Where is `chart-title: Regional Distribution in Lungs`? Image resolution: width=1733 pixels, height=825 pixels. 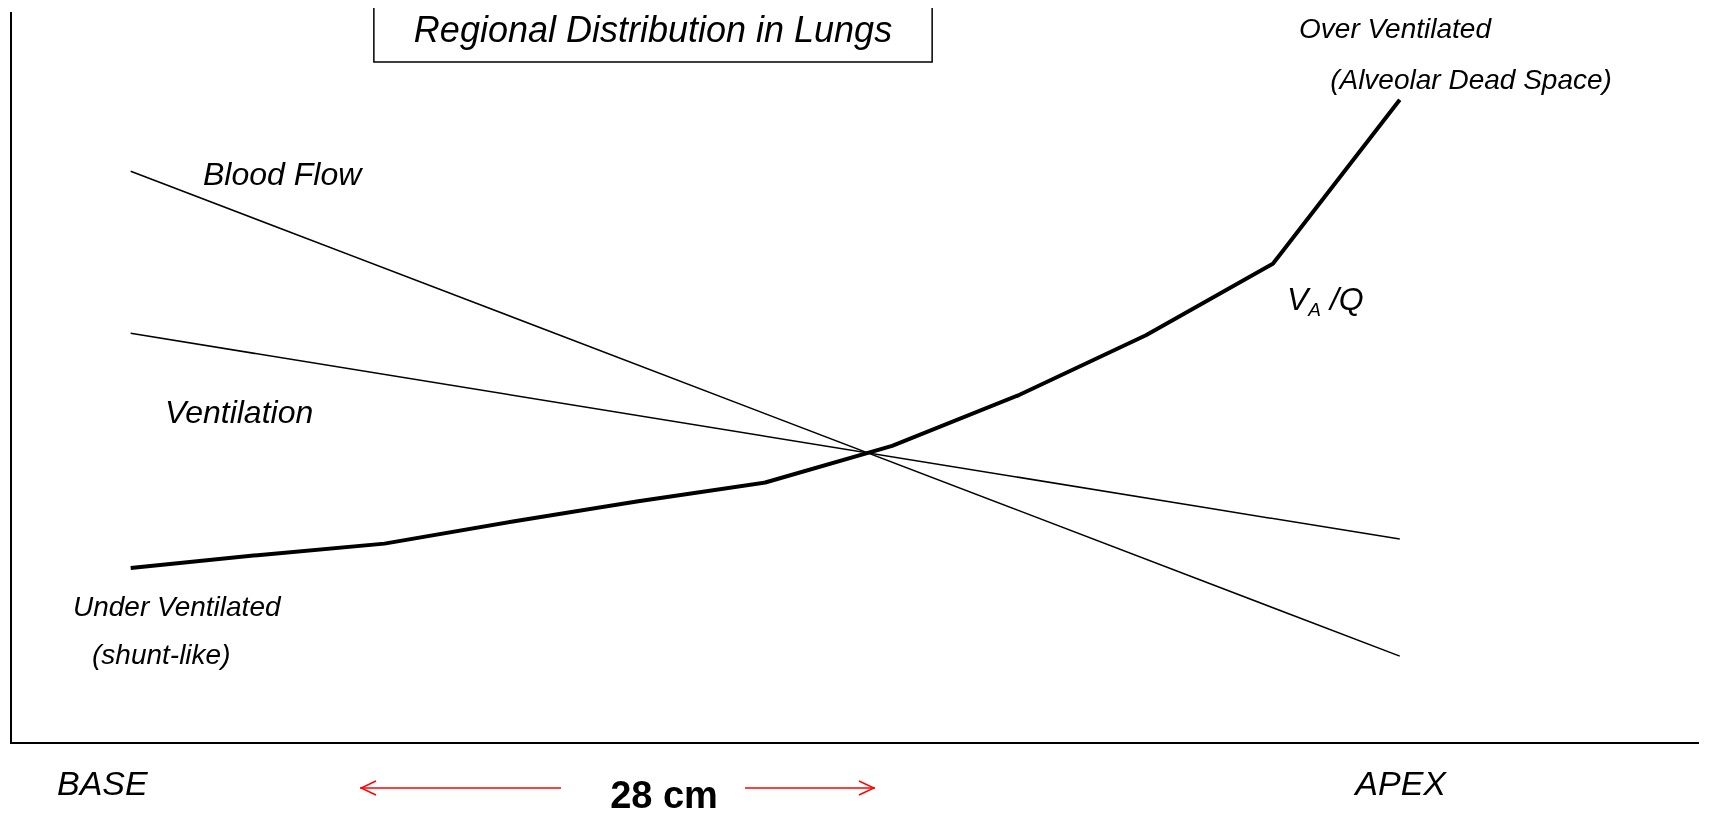 chart-title: Regional Distribution in Lungs is located at coordinates (653, 30).